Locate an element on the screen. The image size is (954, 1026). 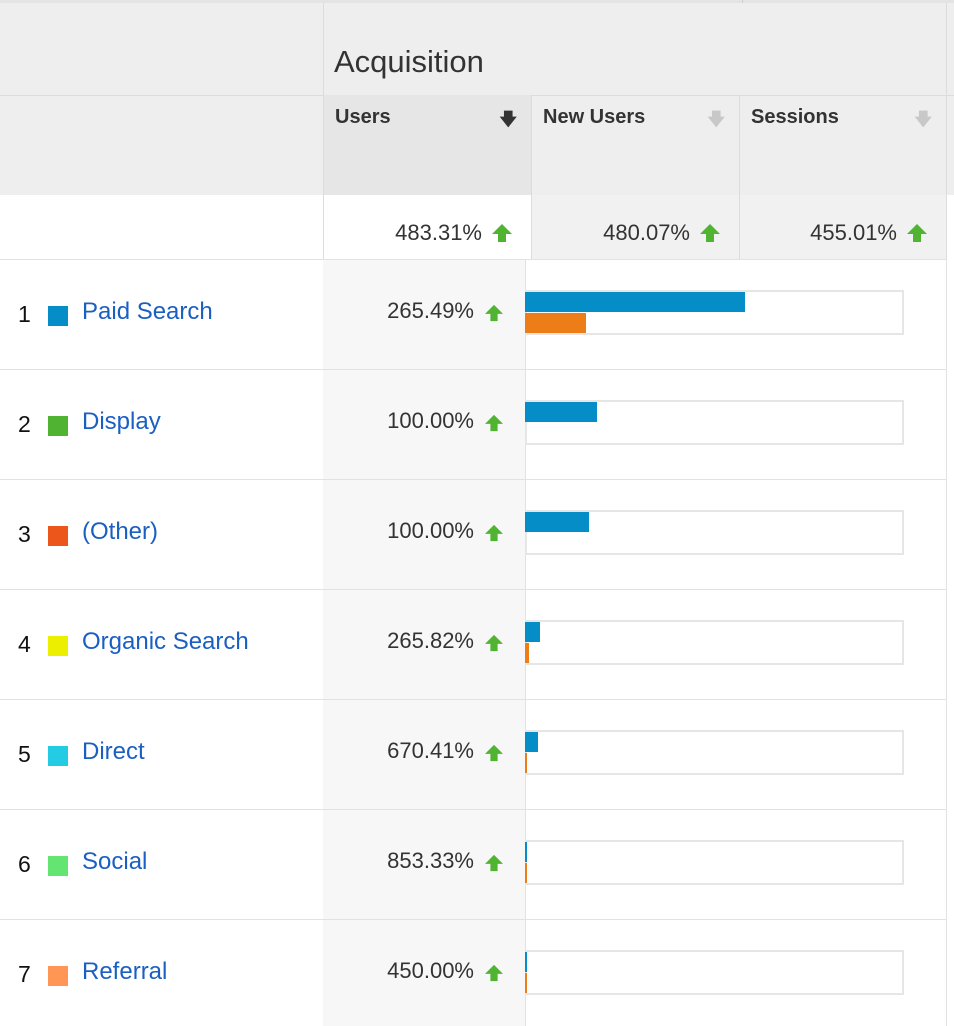
row-rank: 5 is located at coordinates (24, 754).